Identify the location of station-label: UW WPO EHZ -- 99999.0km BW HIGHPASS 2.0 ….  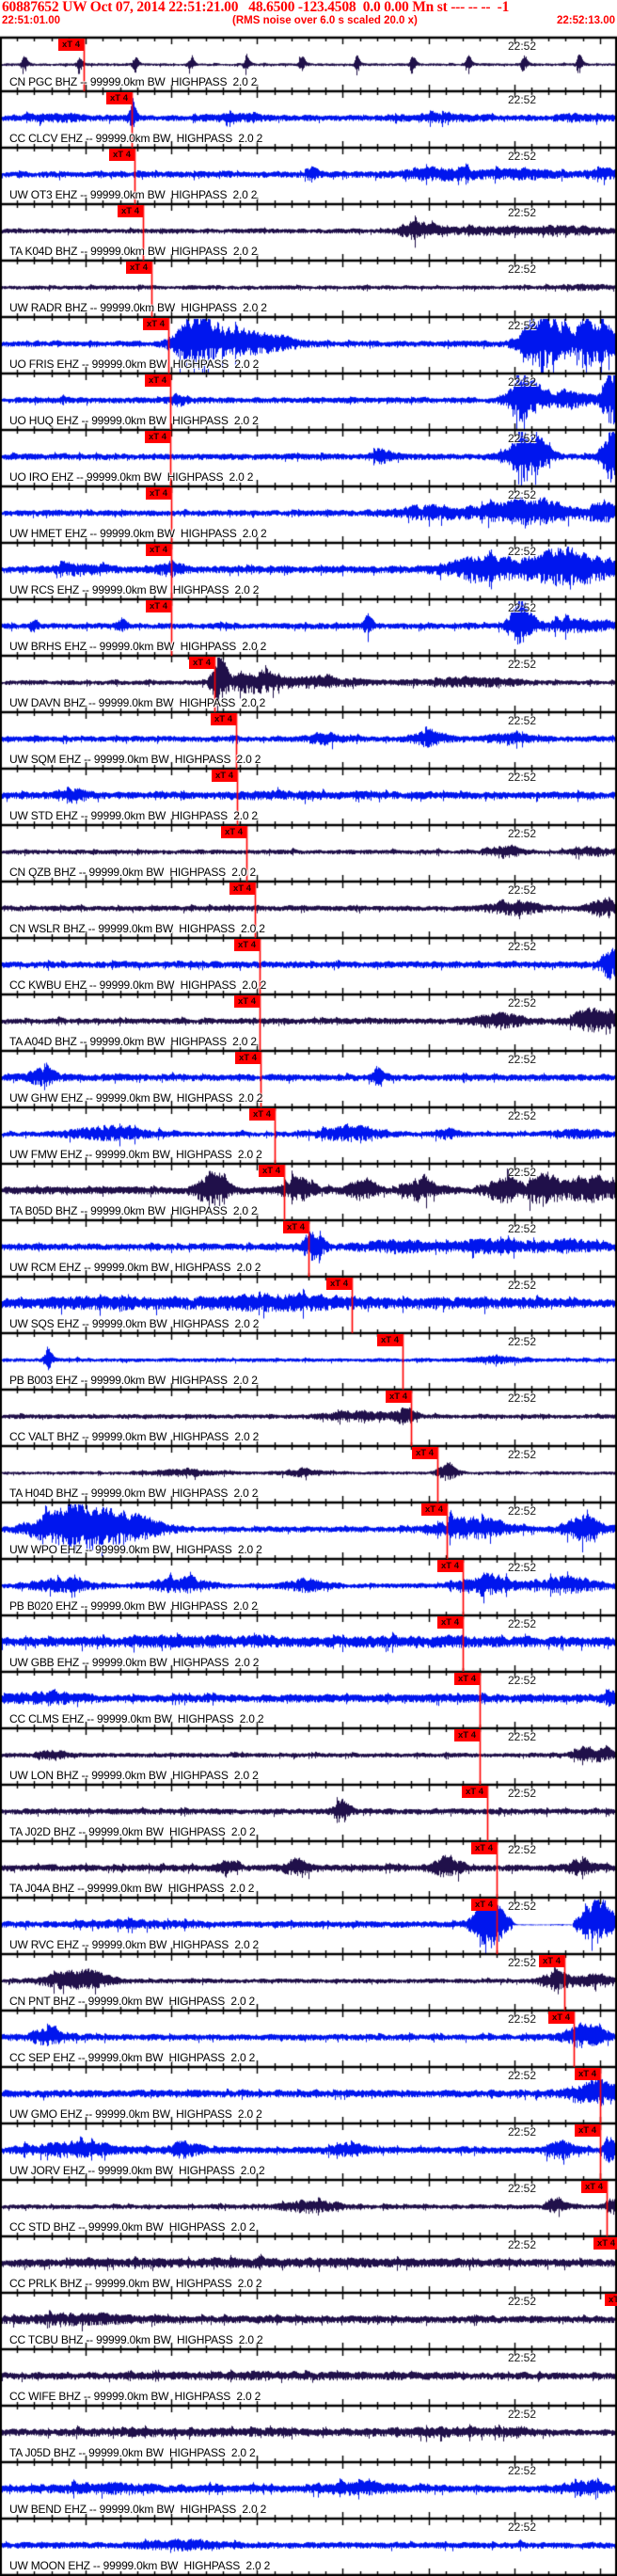
(136, 1550).